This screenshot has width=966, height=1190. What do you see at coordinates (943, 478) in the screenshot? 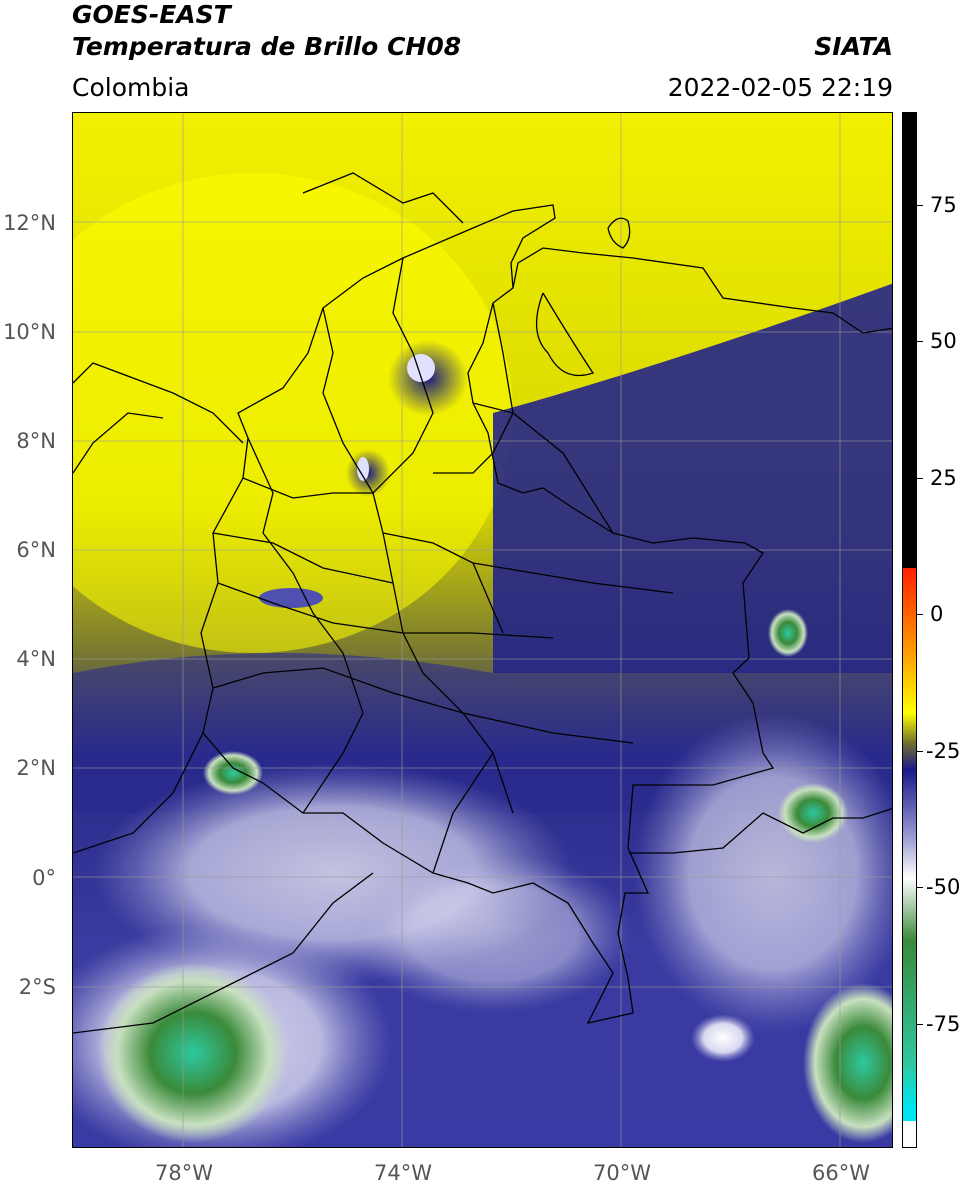
I see `colorbar-label-25: 25` at bounding box center [943, 478].